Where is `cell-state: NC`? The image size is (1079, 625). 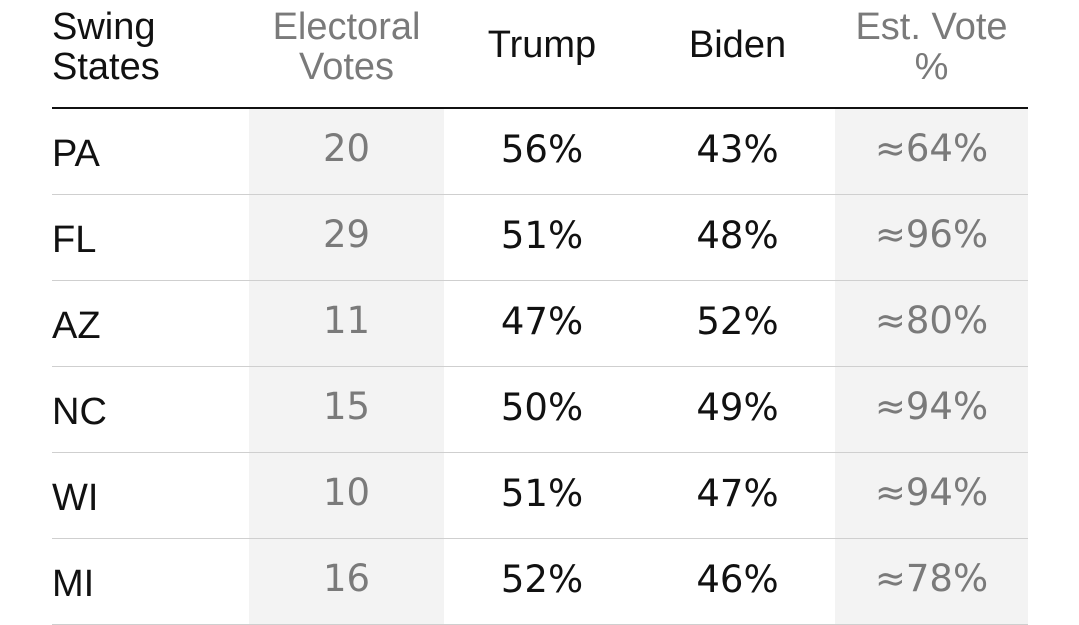
cell-state: NC is located at coordinates (150, 409).